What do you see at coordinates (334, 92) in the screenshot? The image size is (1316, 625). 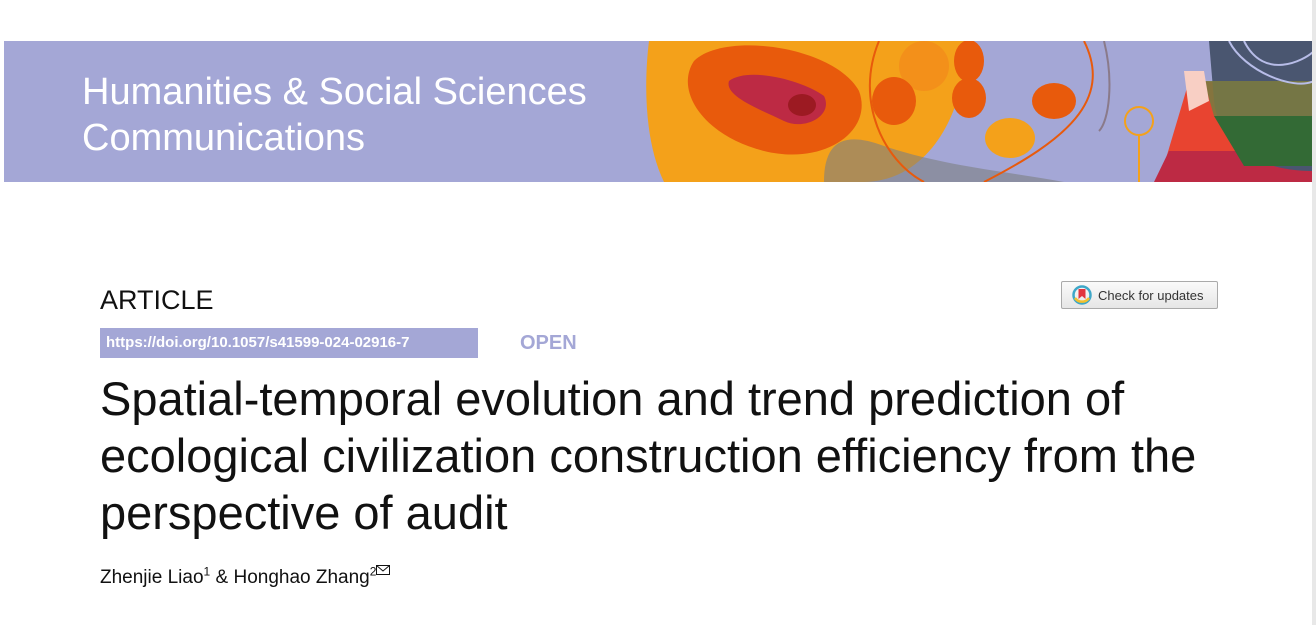 I see `journal-name-line1: Humanities & Social Sciences` at bounding box center [334, 92].